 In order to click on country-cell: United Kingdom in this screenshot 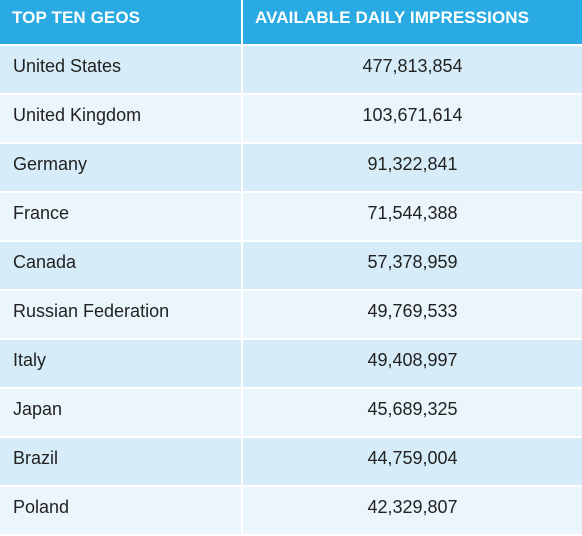, I will do `click(120, 117)`.